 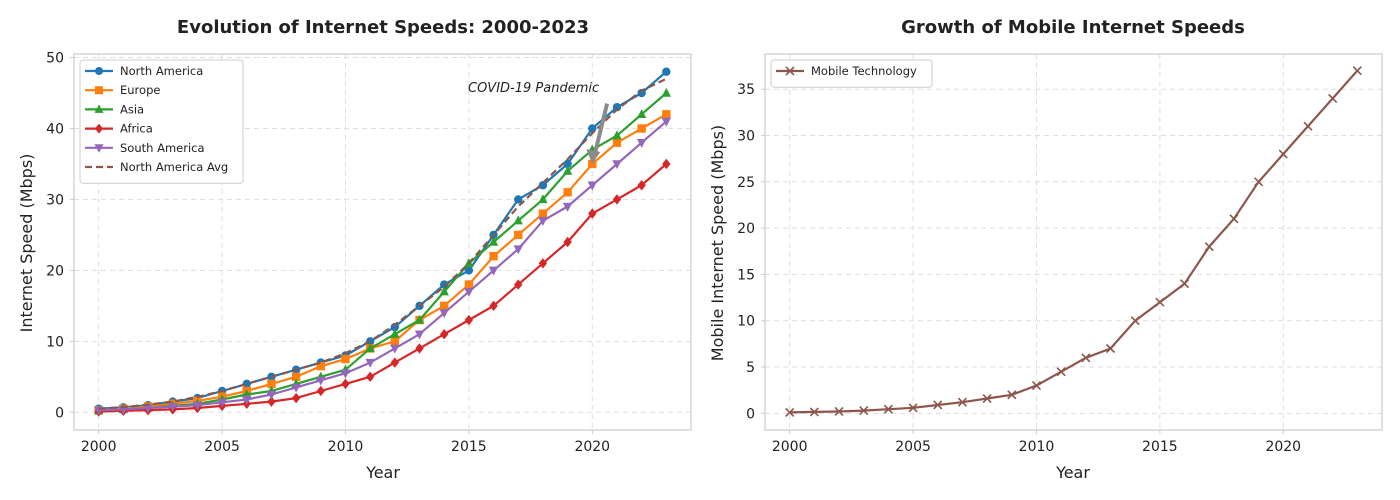 I want to click on legend-label: Africa, so click(x=136, y=129).